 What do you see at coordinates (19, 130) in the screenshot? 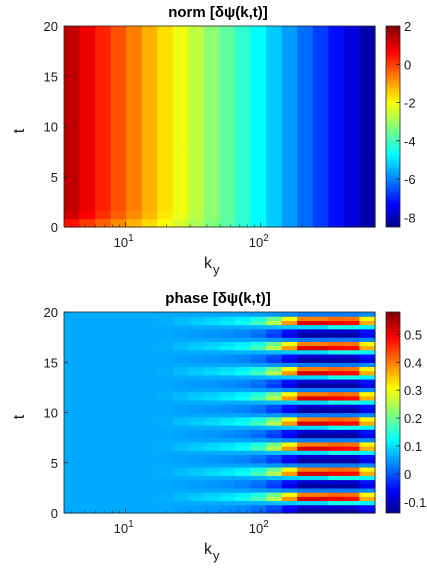
I see `norm-ylabel: t` at bounding box center [19, 130].